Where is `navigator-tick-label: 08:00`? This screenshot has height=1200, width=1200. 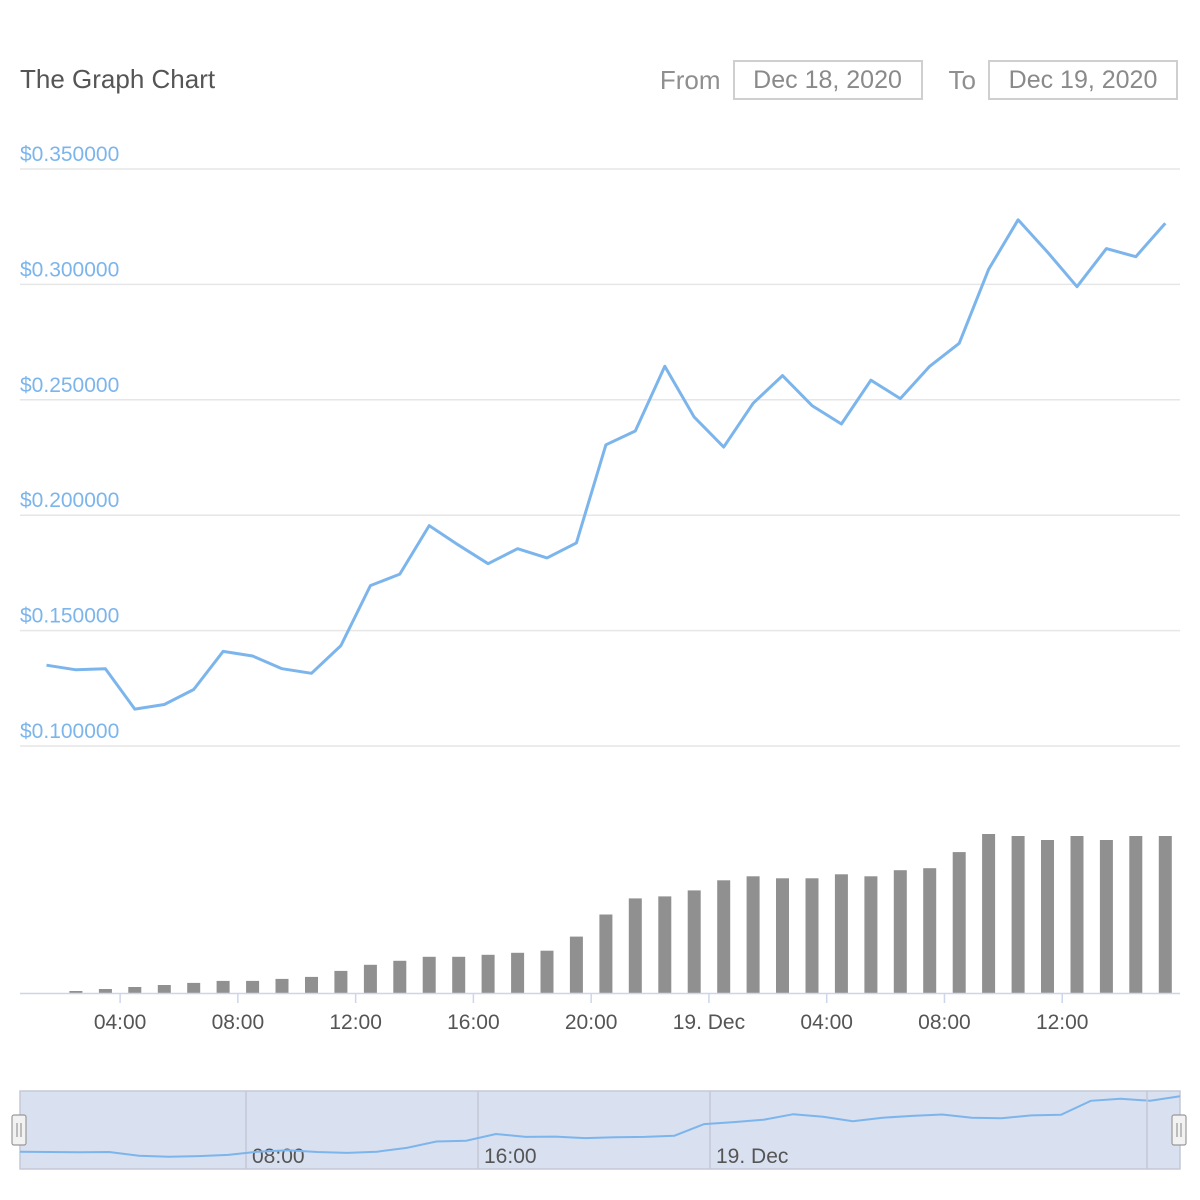
navigator-tick-label: 08:00 is located at coordinates (278, 1156).